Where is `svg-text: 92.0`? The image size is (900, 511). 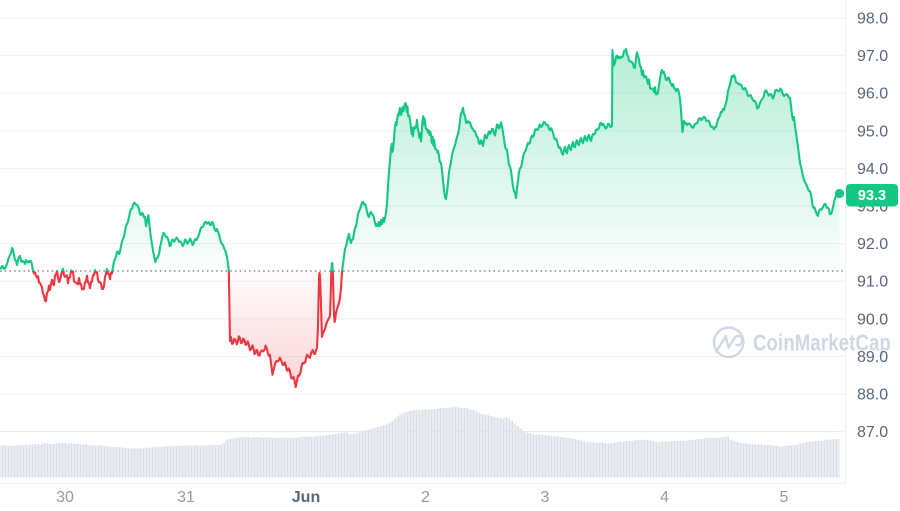 svg-text: 92.0 is located at coordinates (872, 244).